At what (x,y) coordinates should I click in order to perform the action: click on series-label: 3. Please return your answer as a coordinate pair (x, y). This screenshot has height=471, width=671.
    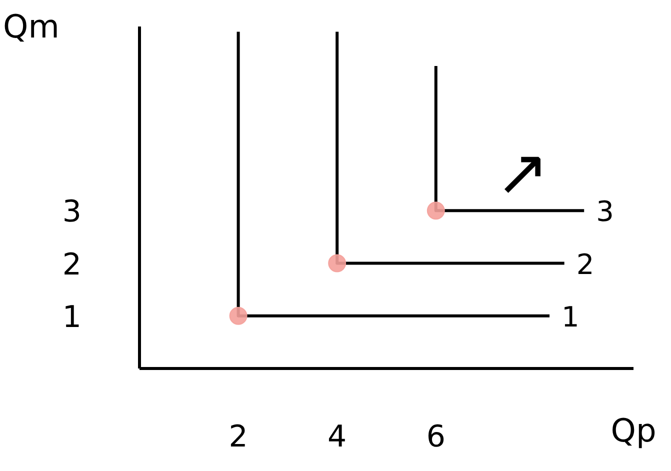
    Looking at the image, I should click on (605, 211).